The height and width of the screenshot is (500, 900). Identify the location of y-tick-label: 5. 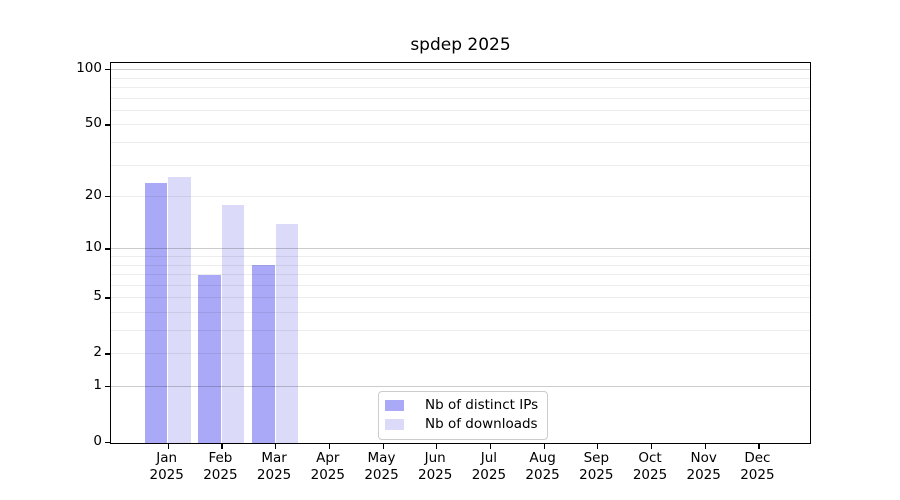
(97, 296).